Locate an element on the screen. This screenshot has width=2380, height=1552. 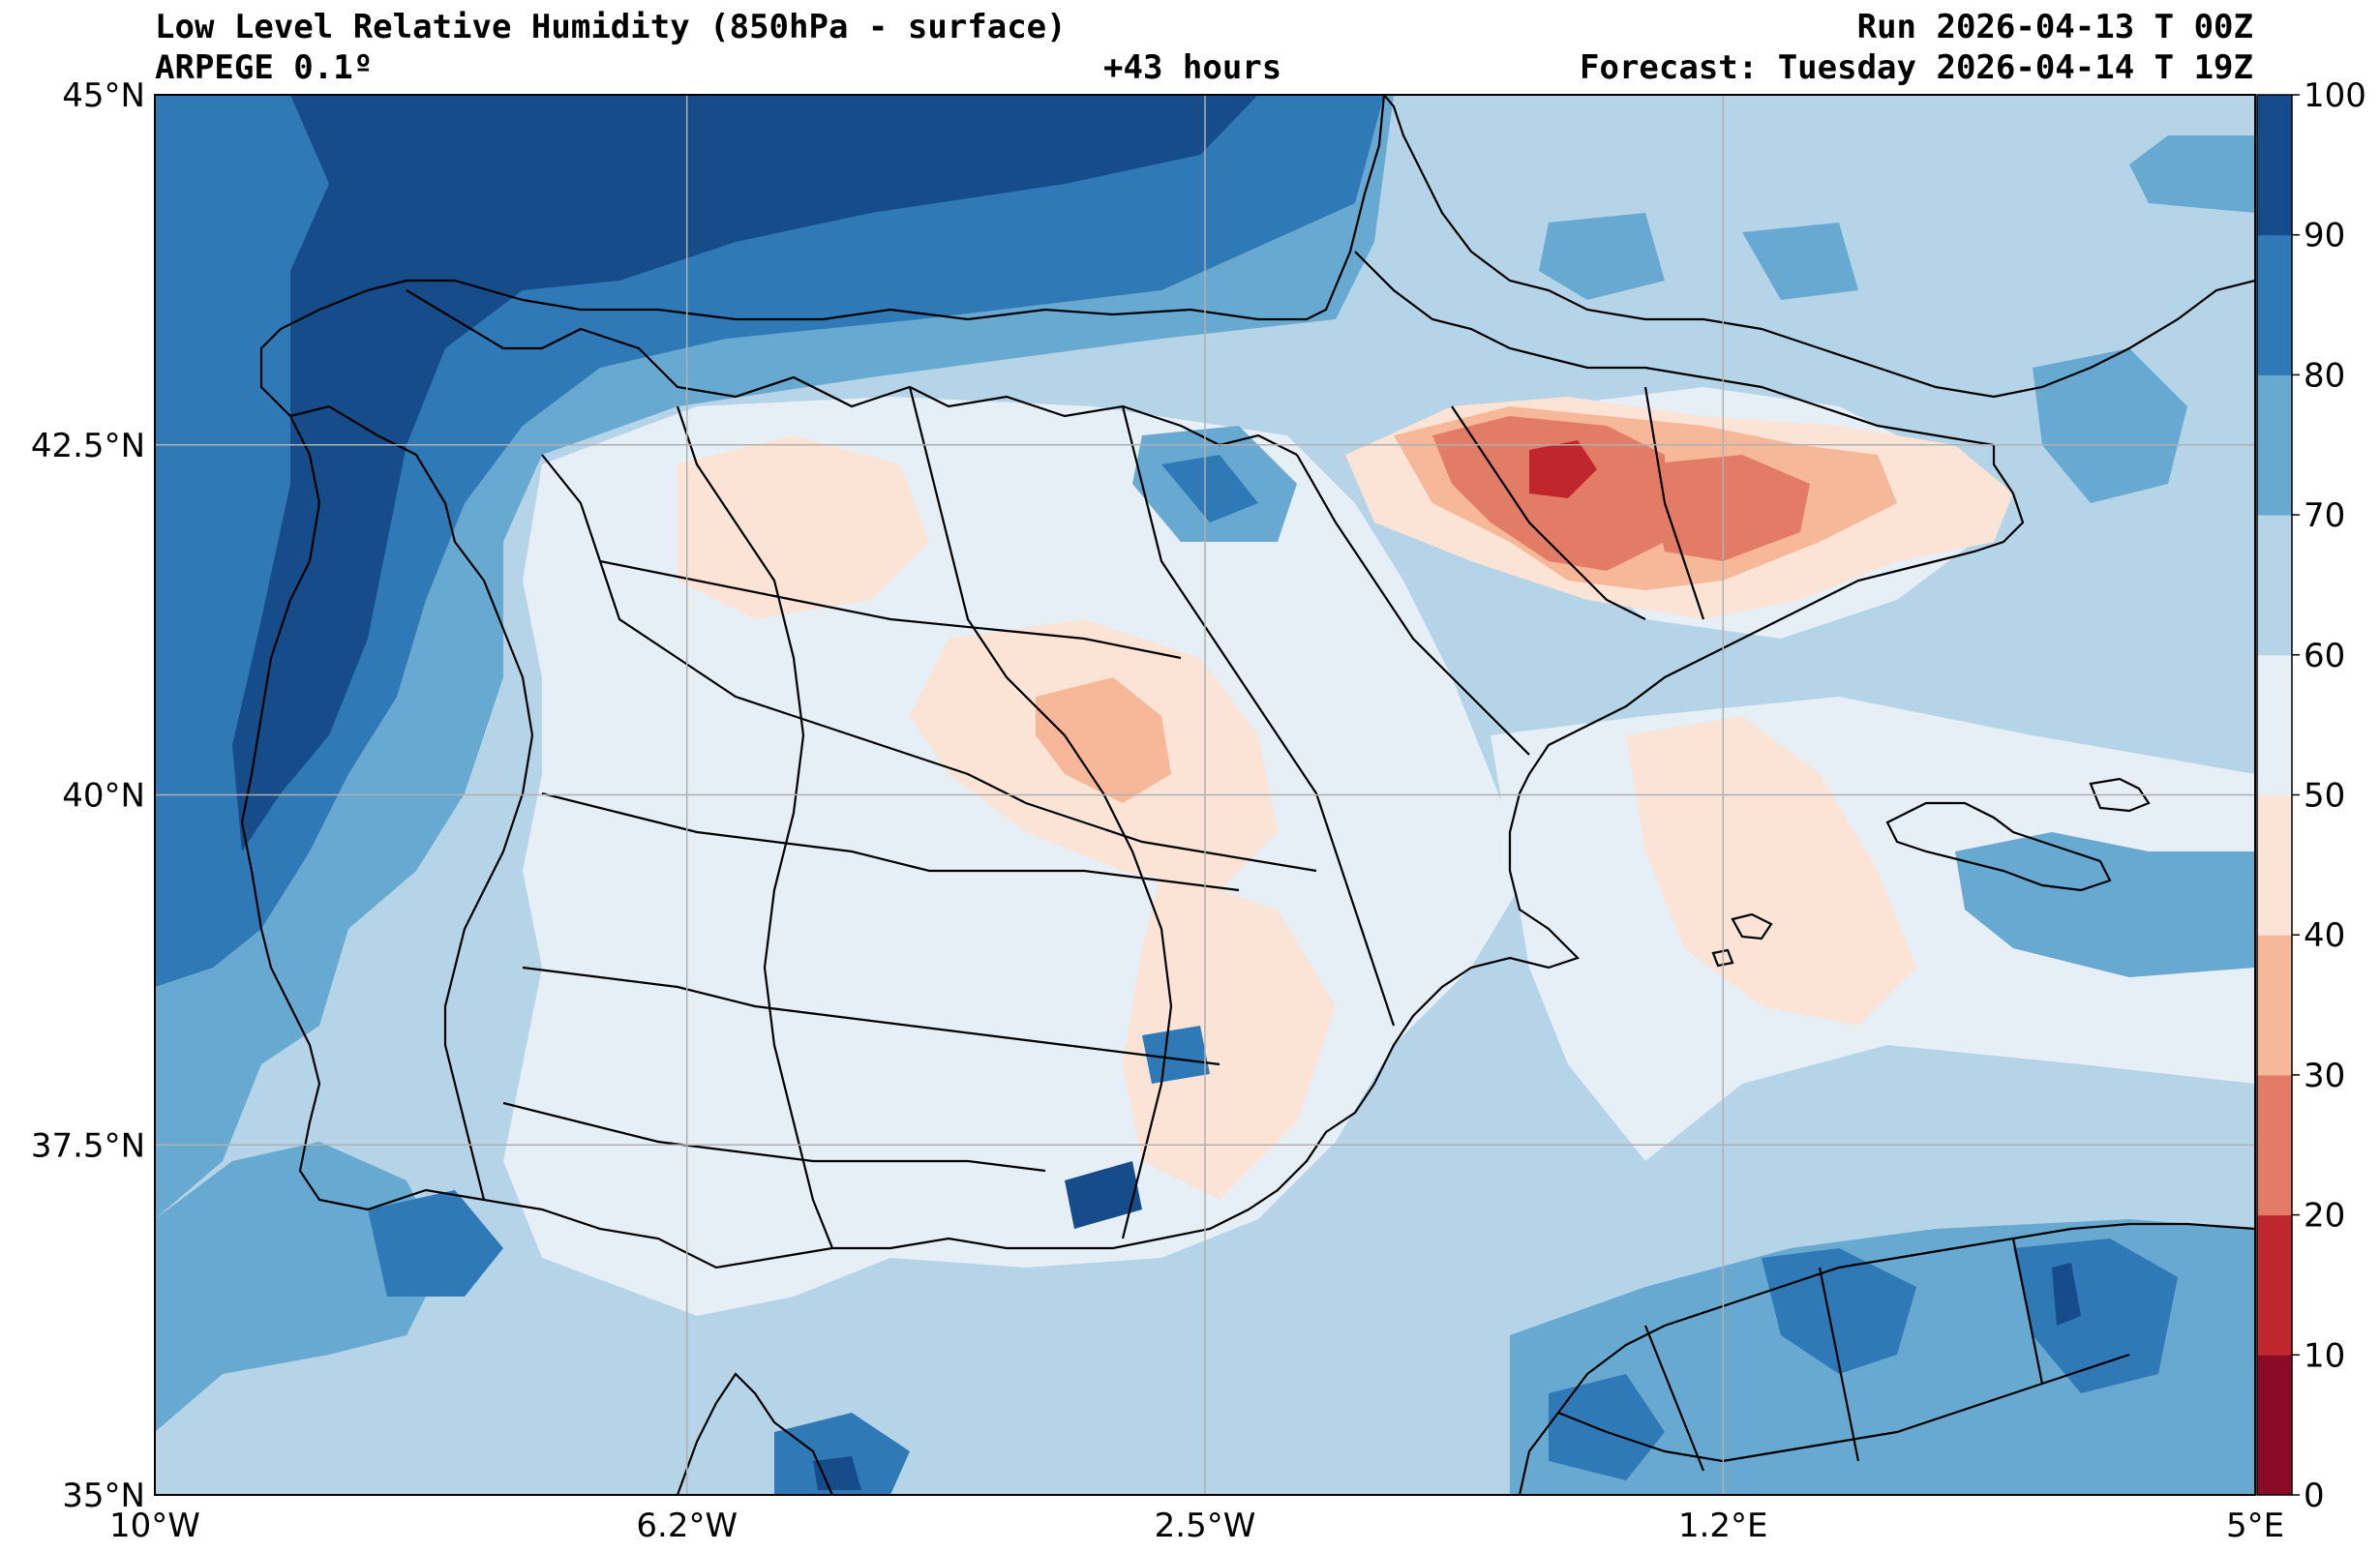
model-label: ARPEGE 0.1º is located at coordinates (264, 67).